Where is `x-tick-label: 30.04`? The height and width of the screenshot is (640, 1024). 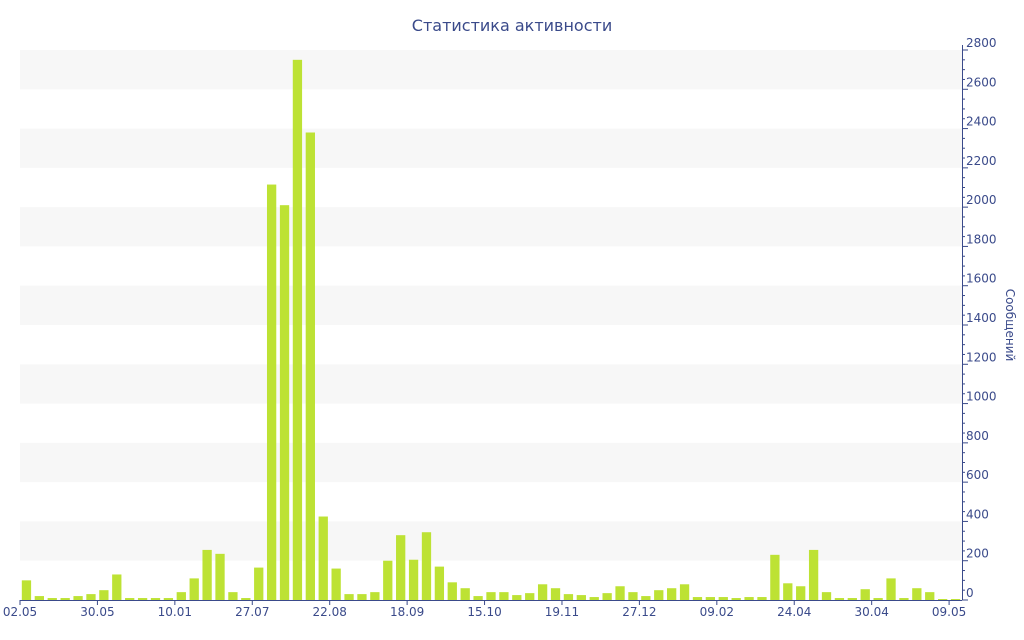 x-tick-label: 30.04 is located at coordinates (871, 612).